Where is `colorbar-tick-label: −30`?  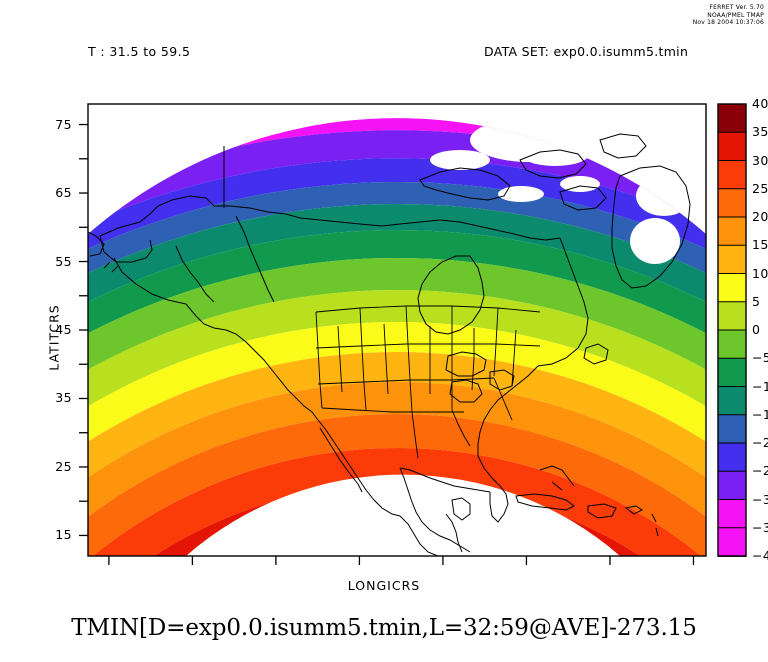
colorbar-tick-label: −30 is located at coordinates (760, 499).